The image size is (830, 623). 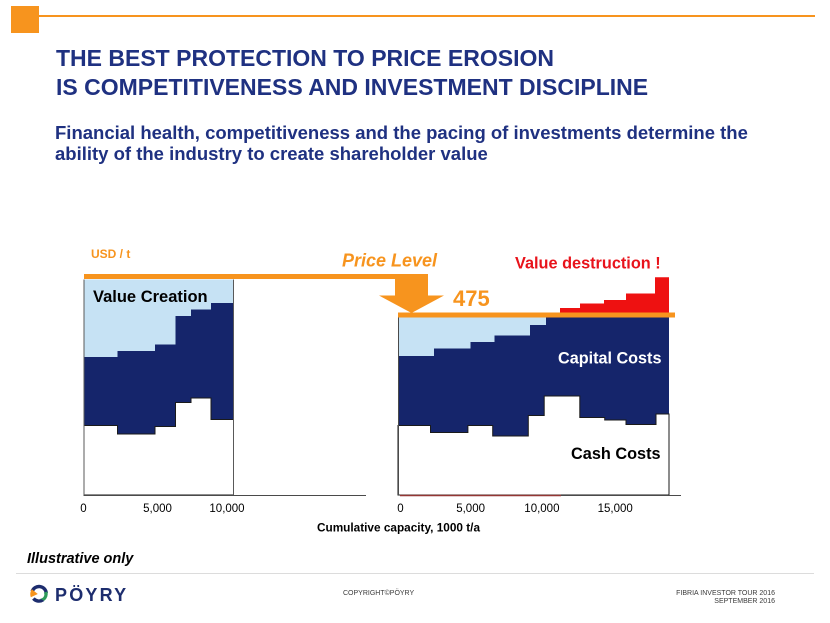 I want to click on svg-text: 15,000, so click(x=615, y=509).